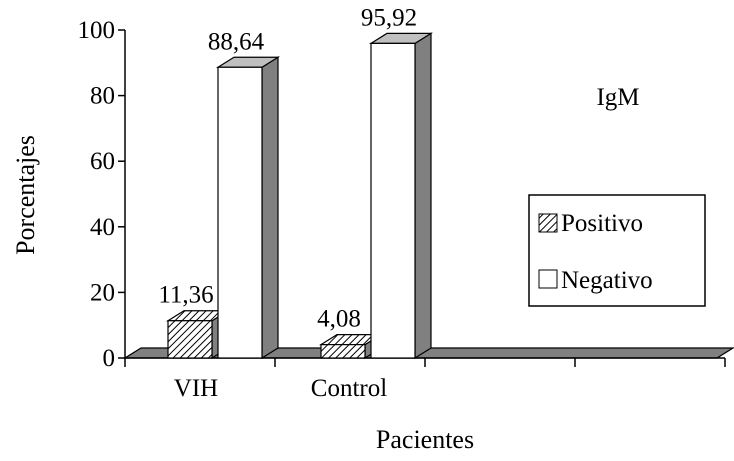  Describe the element at coordinates (102, 227) in the screenshot. I see `y-tick-label: 40` at that location.